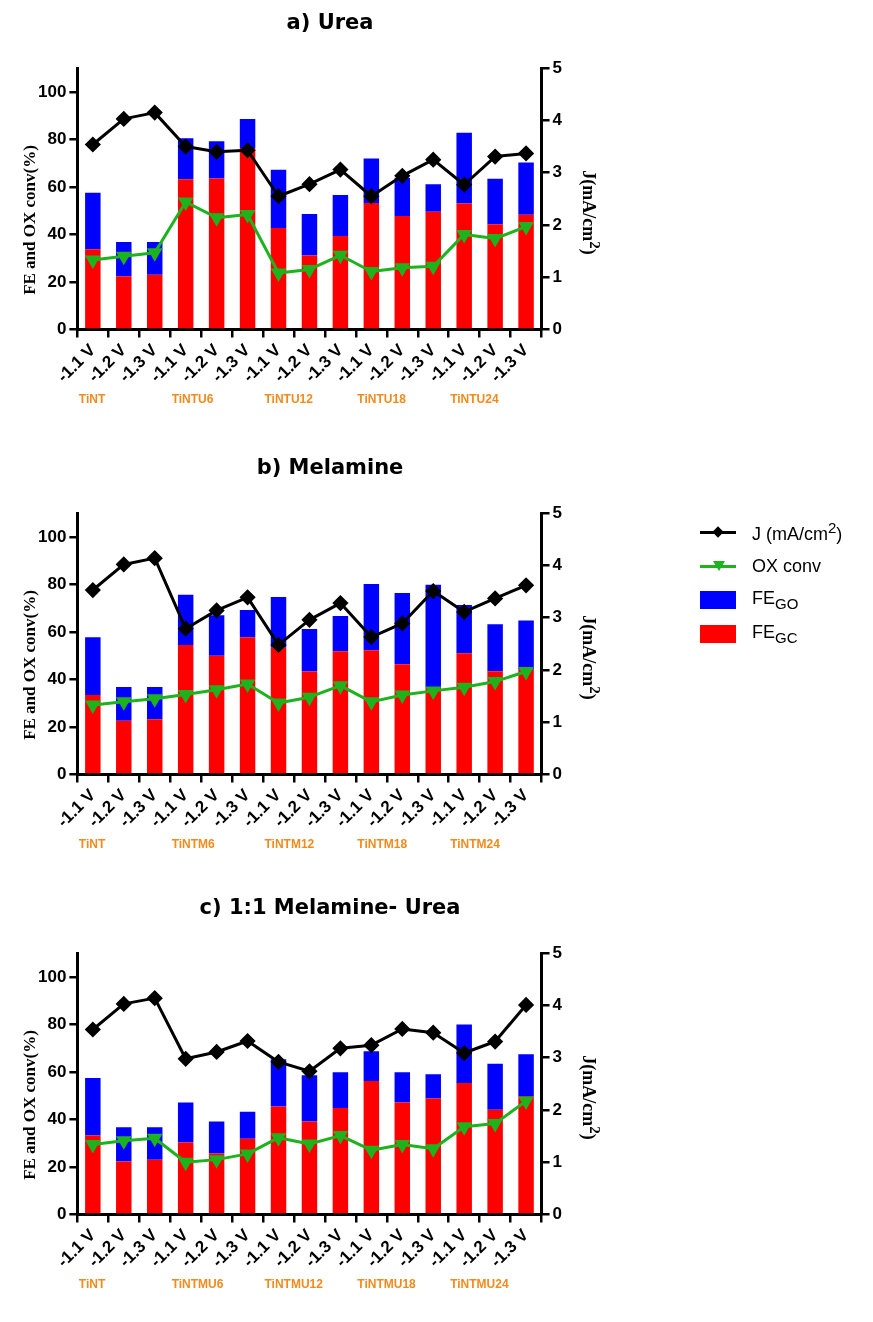 Image resolution: width=873 pixels, height=1322 pixels. I want to click on text: TiNTMU6, so click(197, 1284).